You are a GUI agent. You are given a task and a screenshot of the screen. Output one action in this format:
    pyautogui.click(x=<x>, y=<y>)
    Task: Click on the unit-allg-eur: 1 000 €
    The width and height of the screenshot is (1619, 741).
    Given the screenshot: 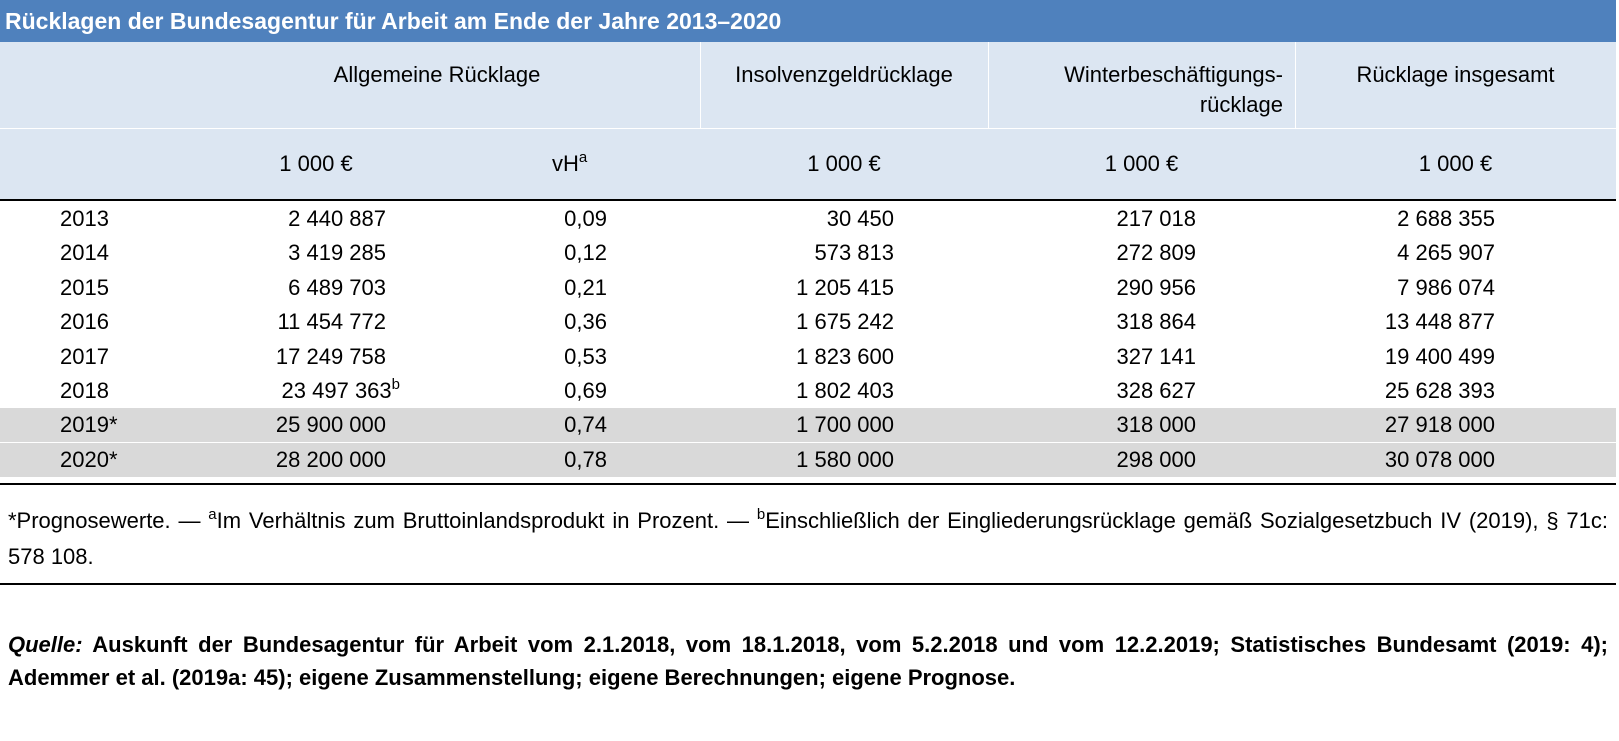 What is the action you would take?
    pyautogui.click(x=316, y=163)
    